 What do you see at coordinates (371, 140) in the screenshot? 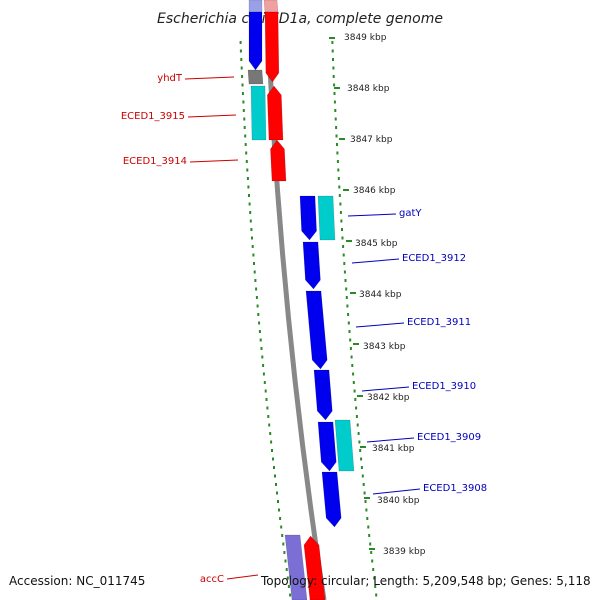
I see `scale-tick-label: 3847 kbp` at bounding box center [371, 140].